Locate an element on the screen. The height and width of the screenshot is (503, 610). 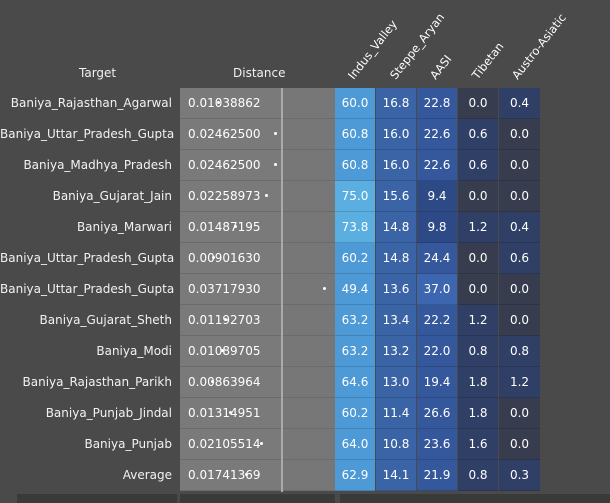
value-cell-aasi: 9.4 is located at coordinates (437, 196).